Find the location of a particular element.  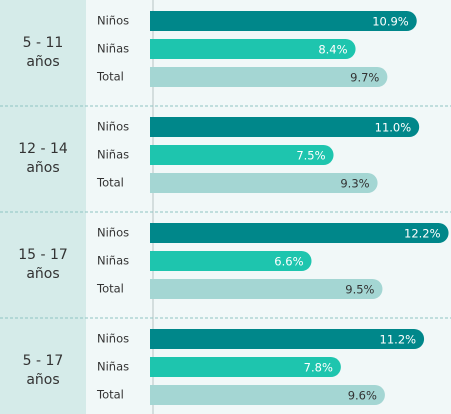

category-text: 5 - 17 años is located at coordinates (43, 370).